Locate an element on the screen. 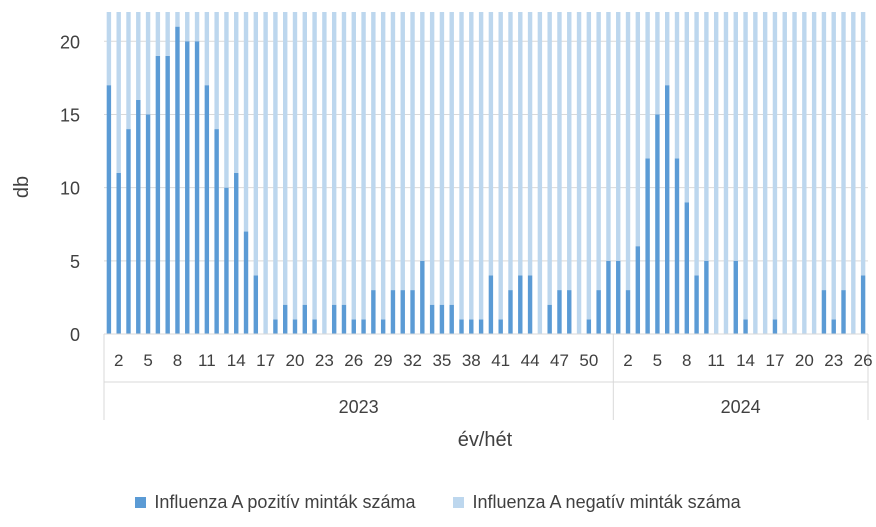 The image size is (876, 527). x-tick-label-2023-47: 47 is located at coordinates (559, 360).